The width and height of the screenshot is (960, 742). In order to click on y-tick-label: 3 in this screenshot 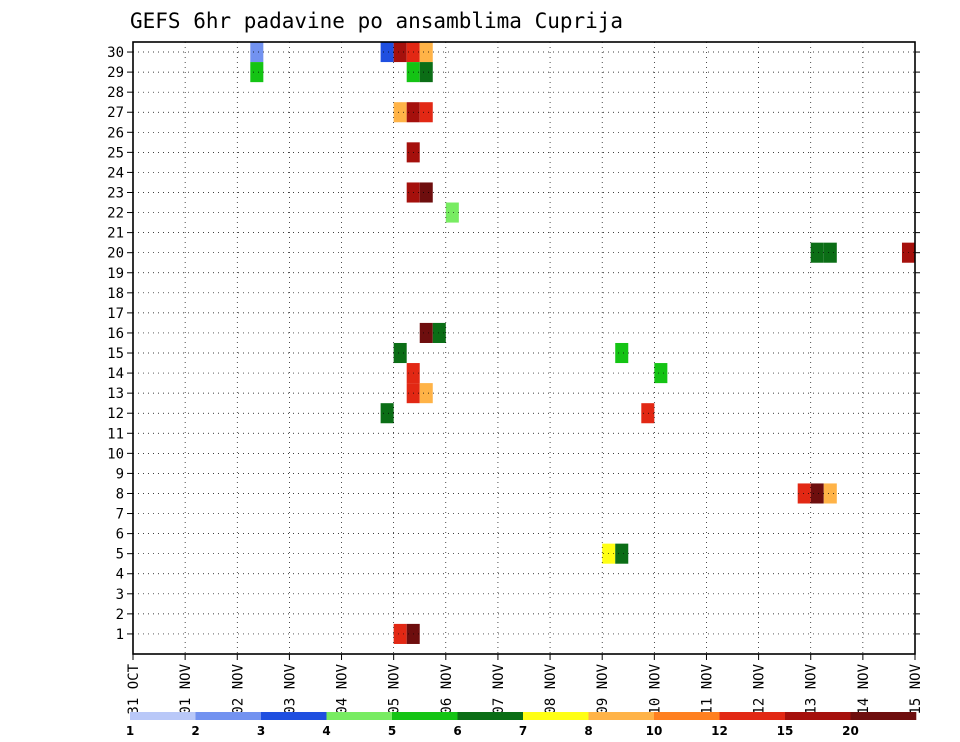, I will do `click(120, 595)`.